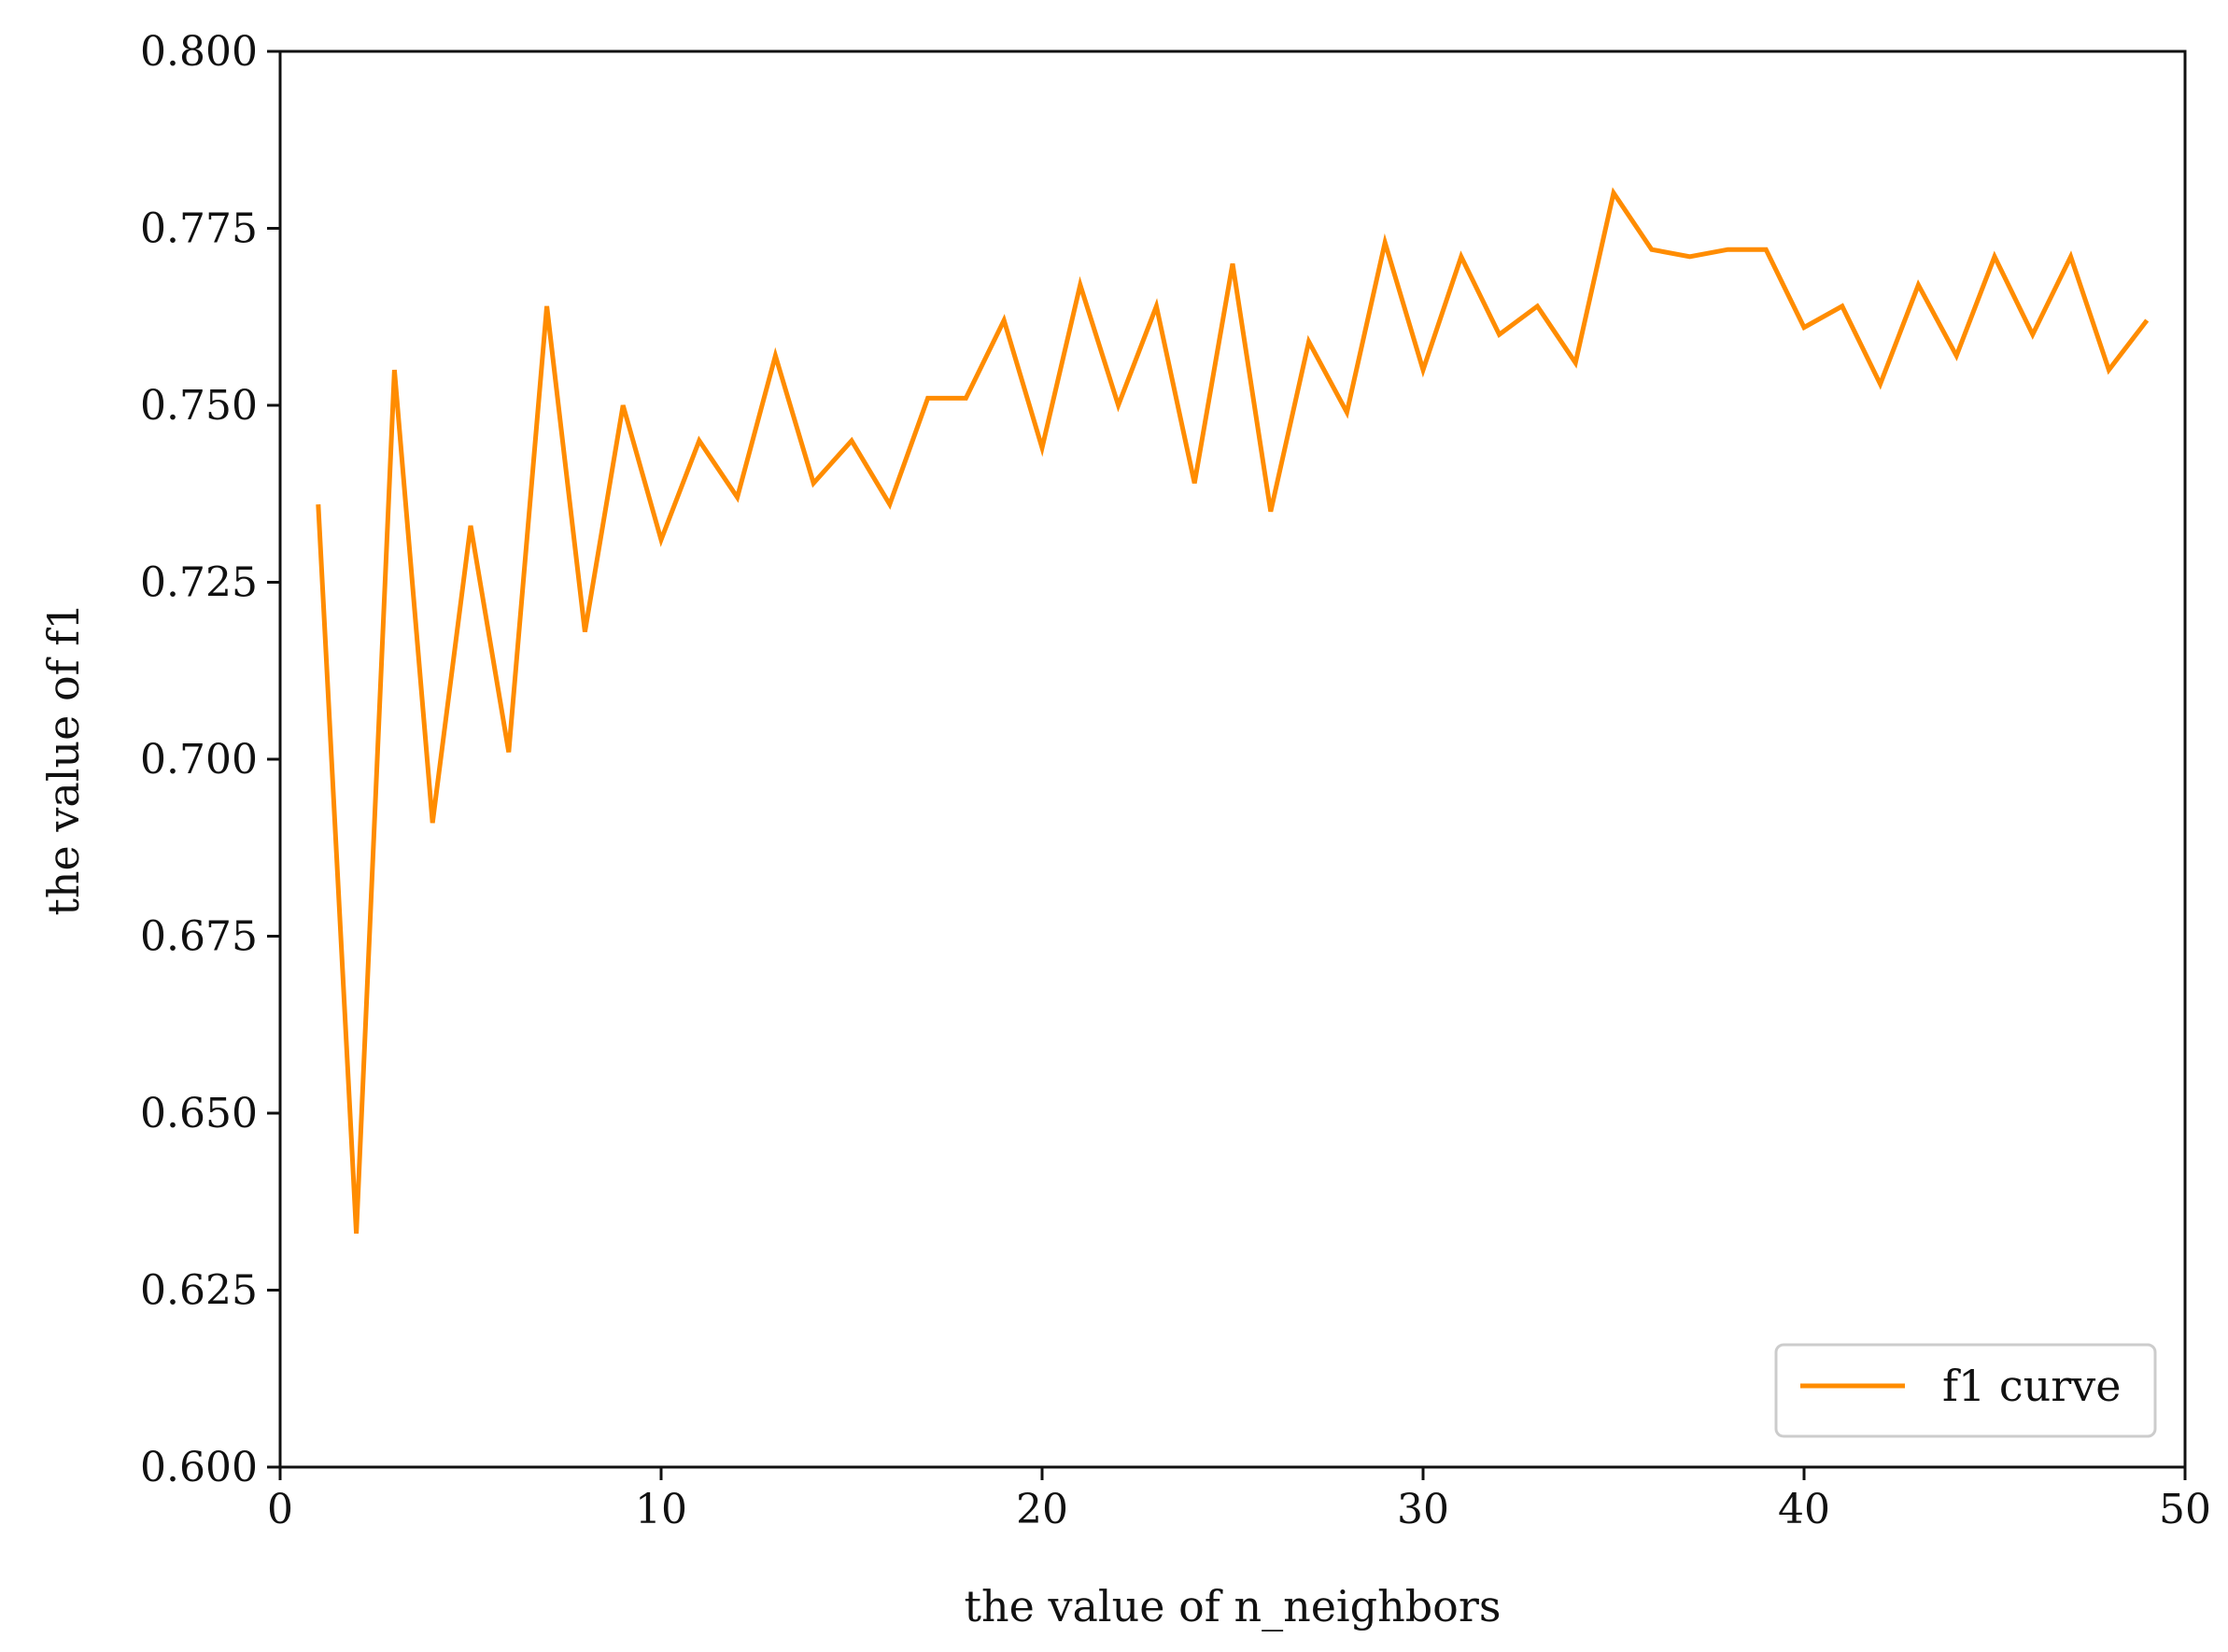 This screenshot has height=1652, width=2228. I want to click on y-tick-label: 0.650, so click(199, 1113).